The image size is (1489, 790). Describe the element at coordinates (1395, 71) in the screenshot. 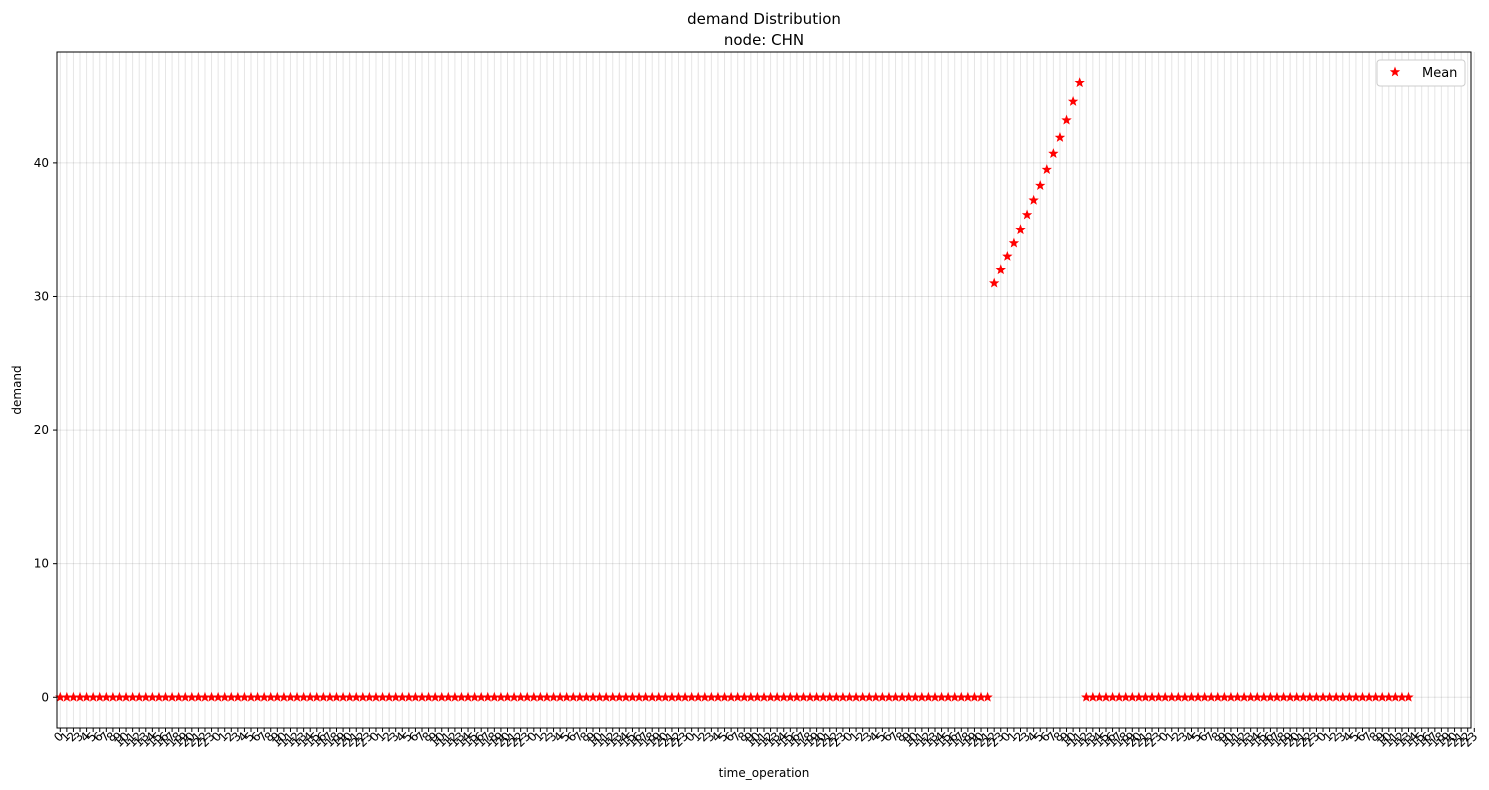

I see `legend-star-icon` at that location.